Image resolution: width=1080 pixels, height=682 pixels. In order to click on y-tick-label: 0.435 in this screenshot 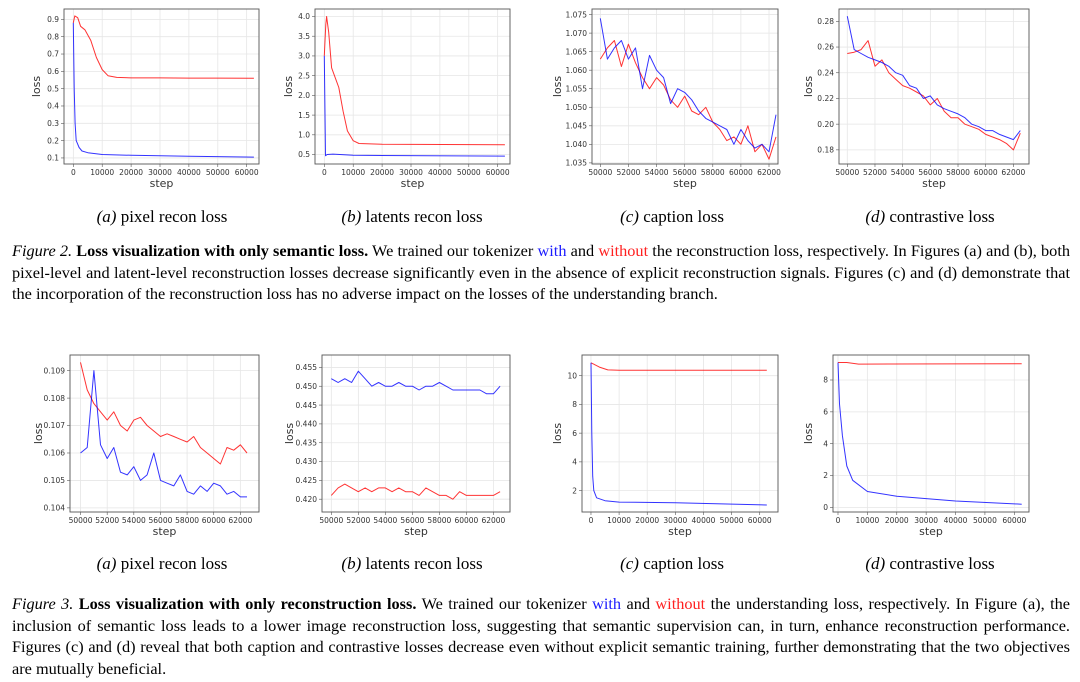, I will do `click(307, 442)`.